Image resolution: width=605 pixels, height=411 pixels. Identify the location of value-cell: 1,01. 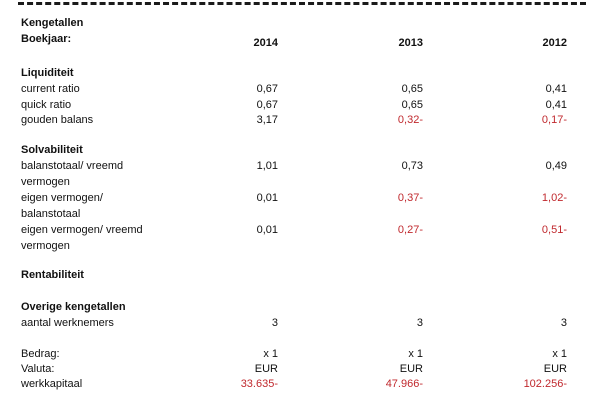
(267, 166).